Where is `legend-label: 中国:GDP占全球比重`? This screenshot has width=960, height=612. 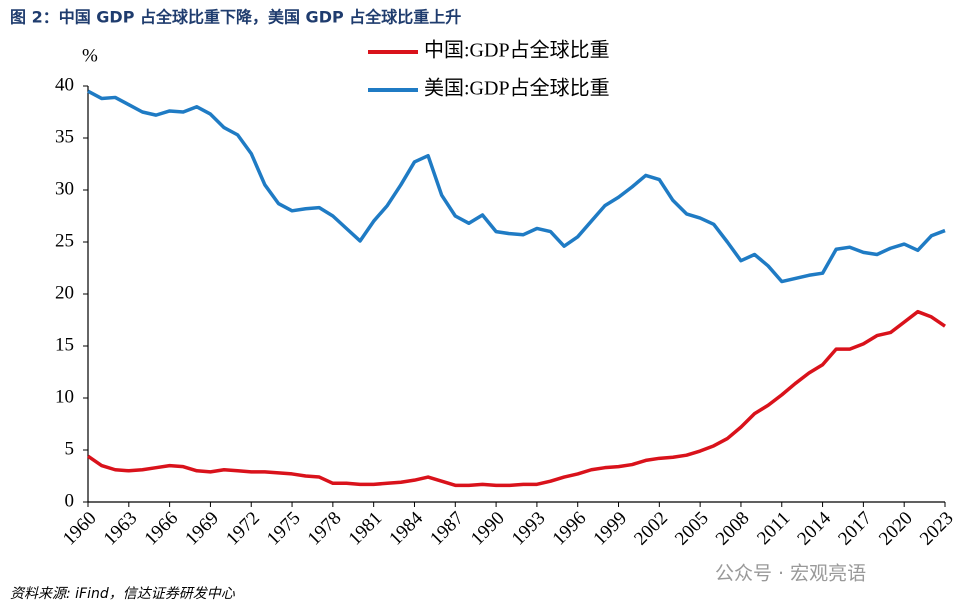 legend-label: 中国:GDP占全球比重 is located at coordinates (517, 50).